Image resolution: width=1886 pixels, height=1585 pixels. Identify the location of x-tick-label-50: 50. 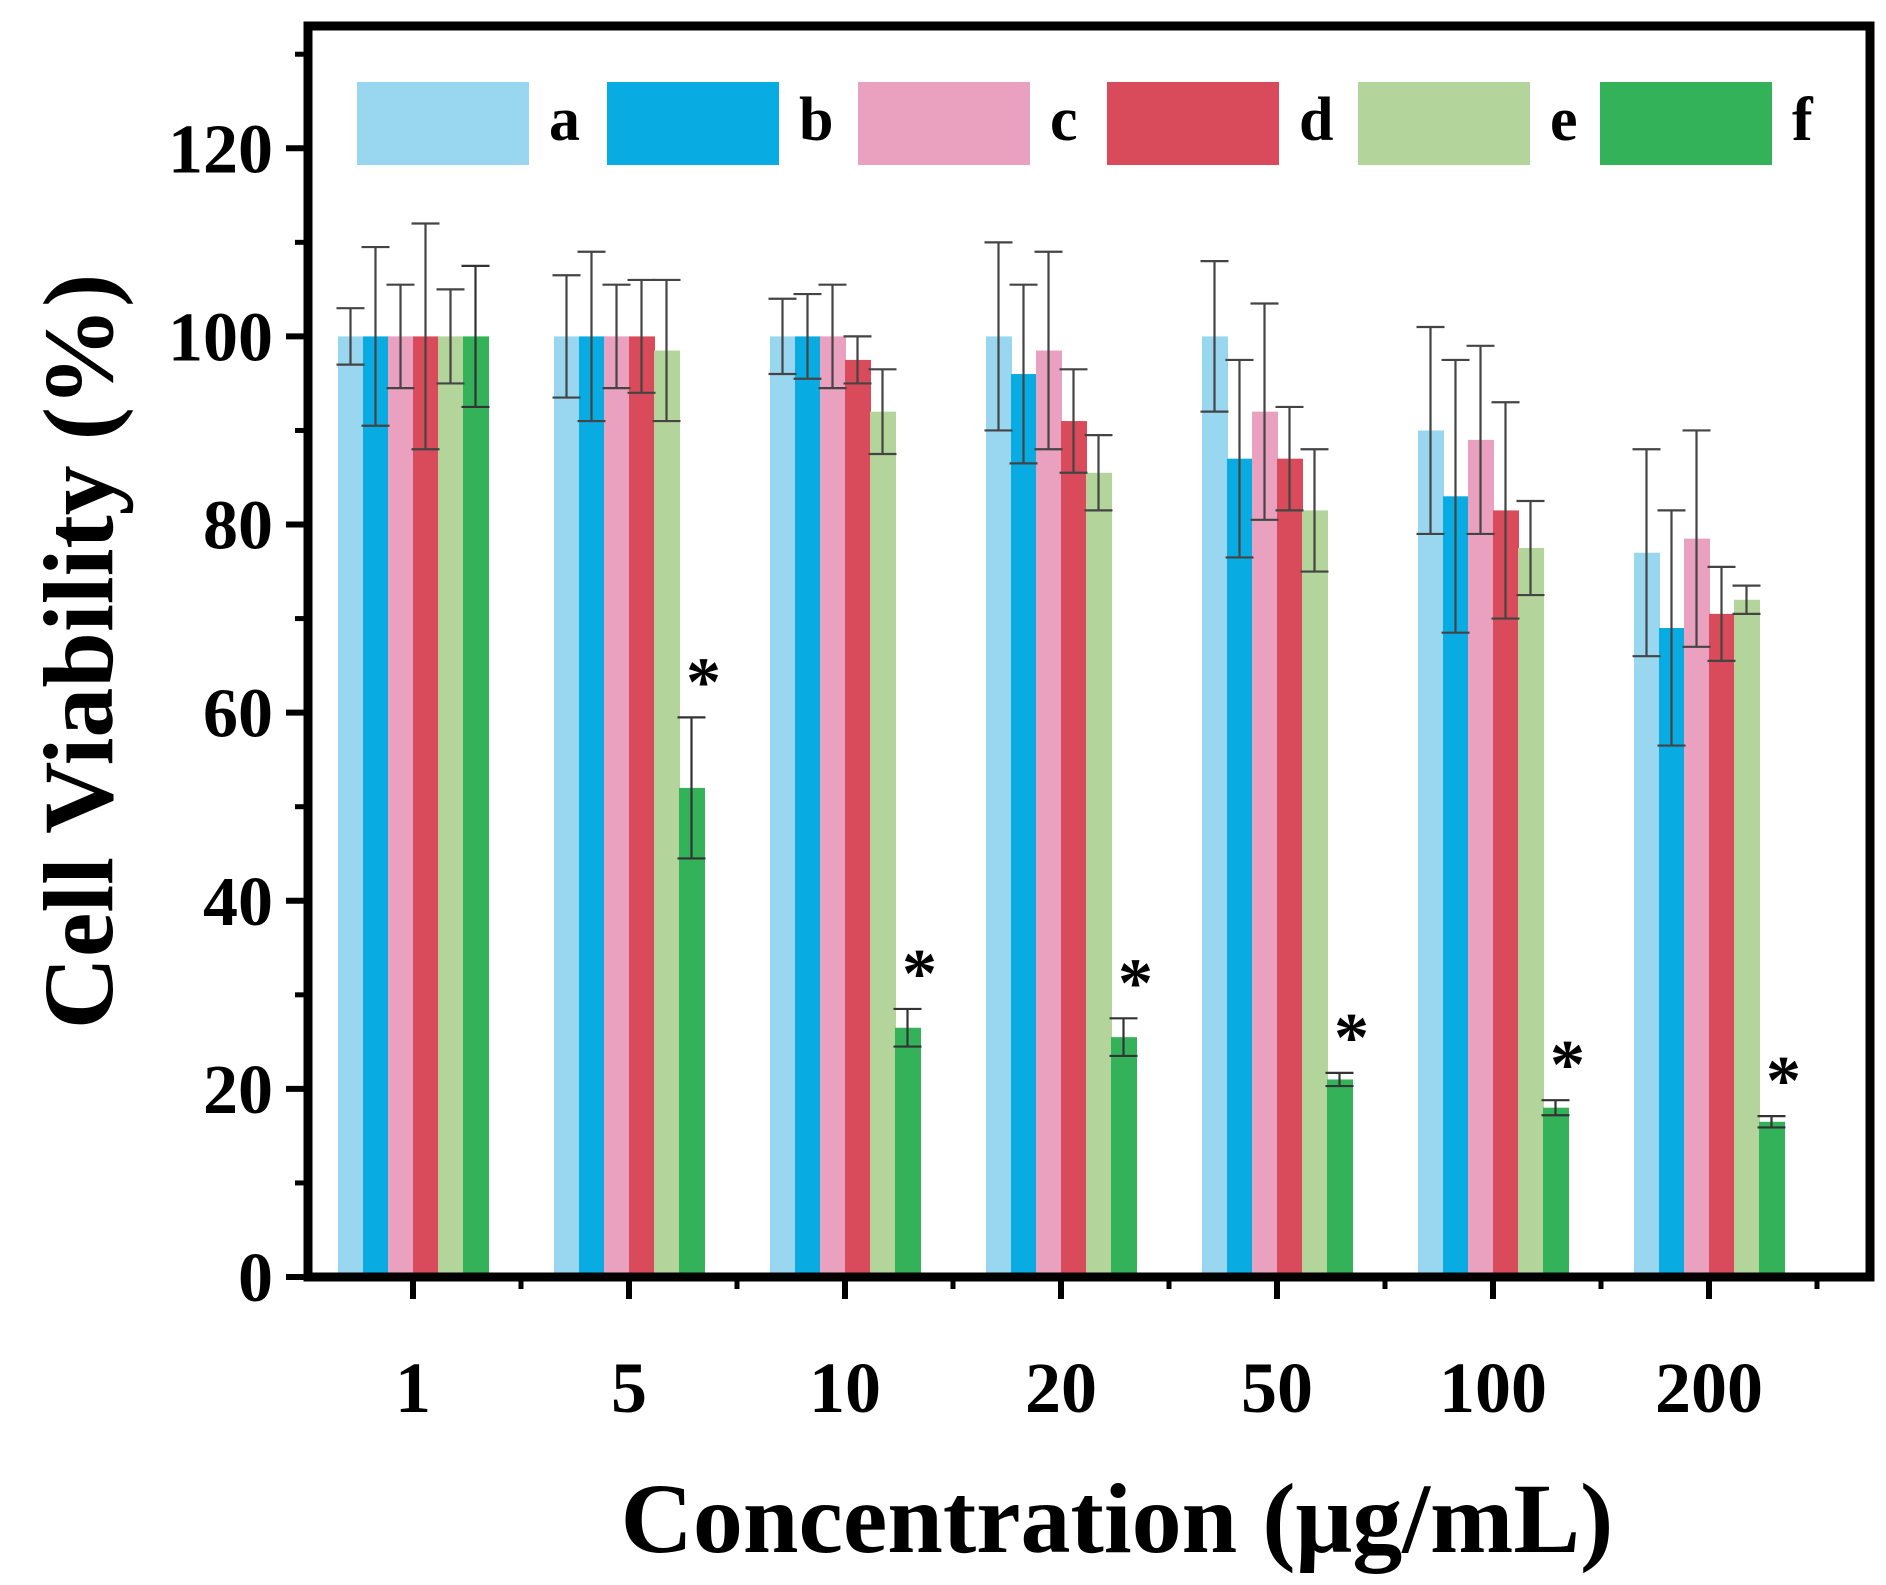
(1277, 1388).